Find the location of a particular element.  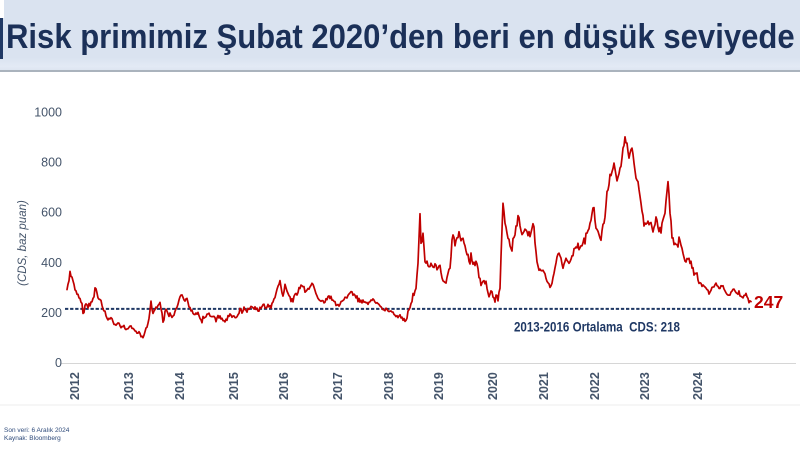

svg-text: 1000 is located at coordinates (48, 113).